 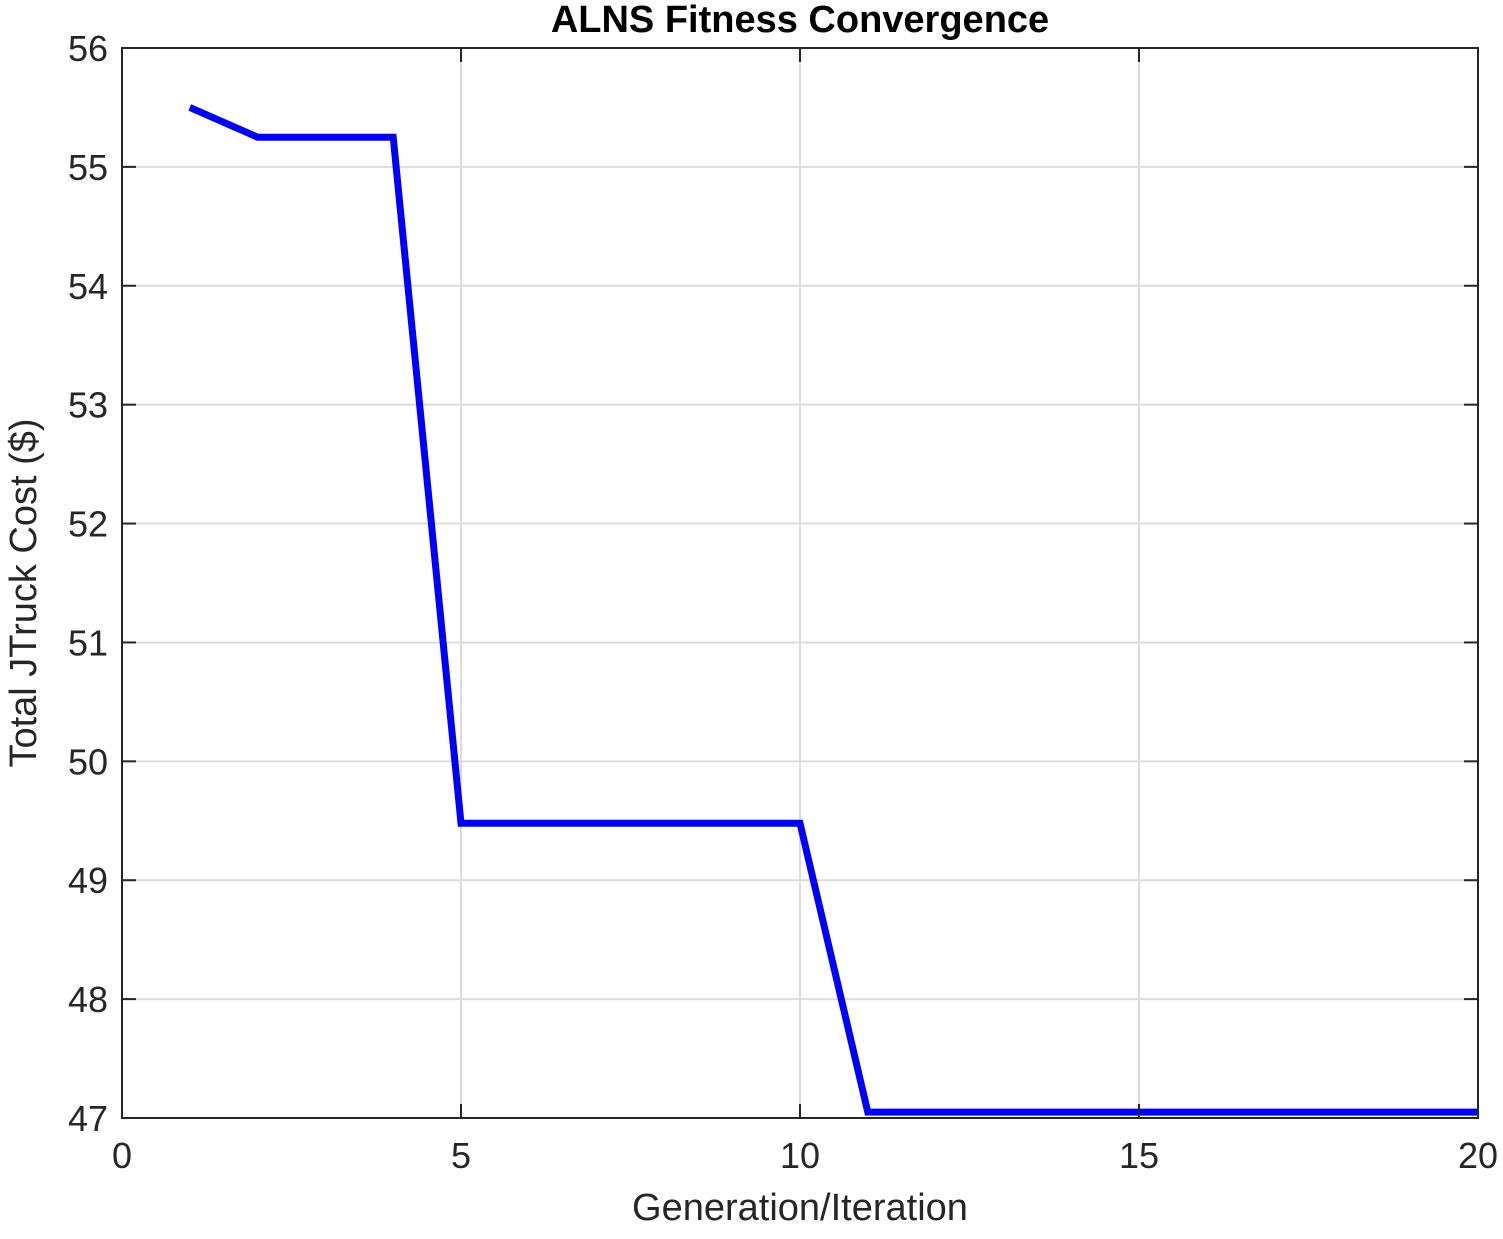 What do you see at coordinates (88, 642) in the screenshot?
I see `y-tick-label: 51` at bounding box center [88, 642].